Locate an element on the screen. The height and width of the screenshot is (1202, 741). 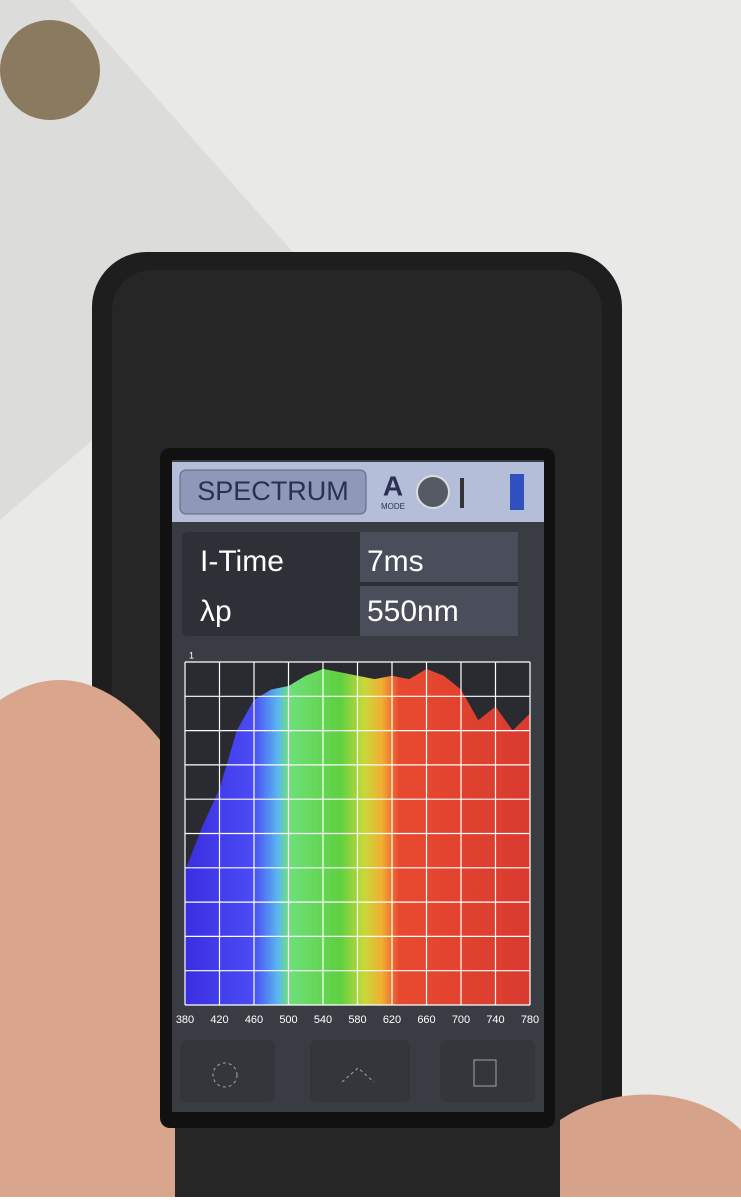
hand is located at coordinates (87, 938).